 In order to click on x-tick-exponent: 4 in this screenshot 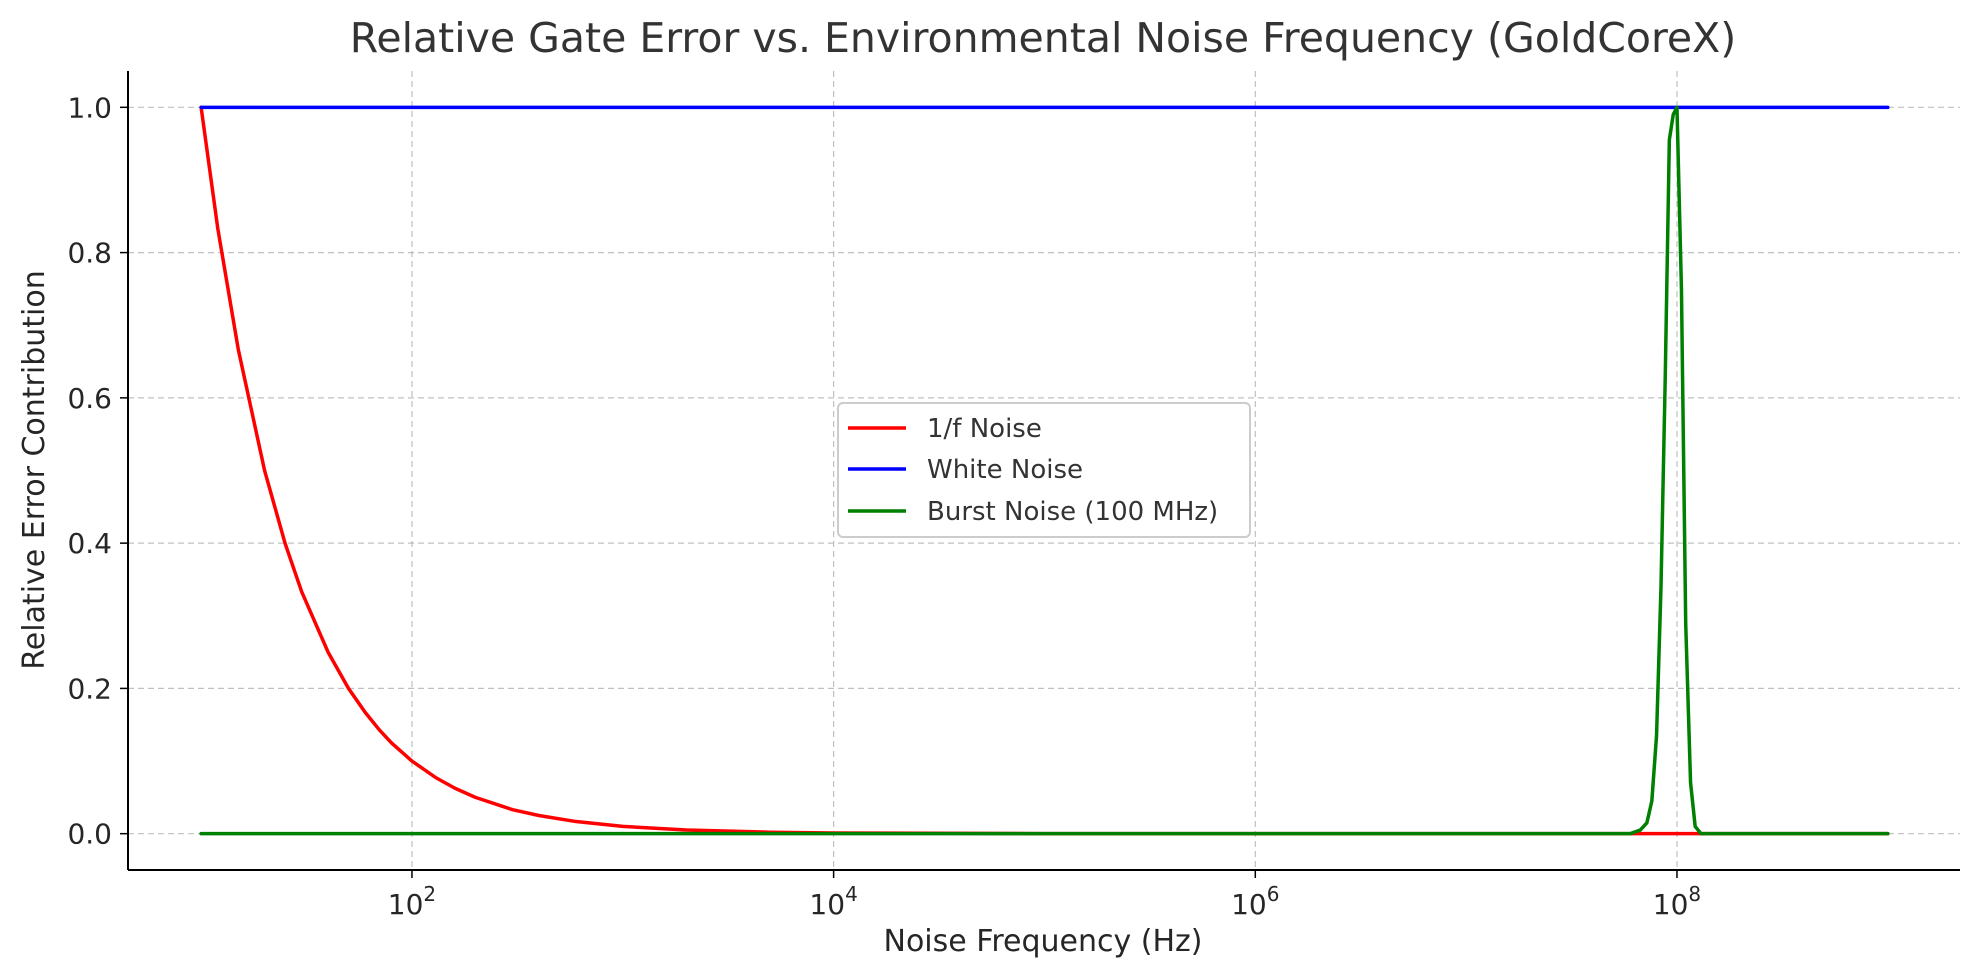, I will do `click(851, 894)`.